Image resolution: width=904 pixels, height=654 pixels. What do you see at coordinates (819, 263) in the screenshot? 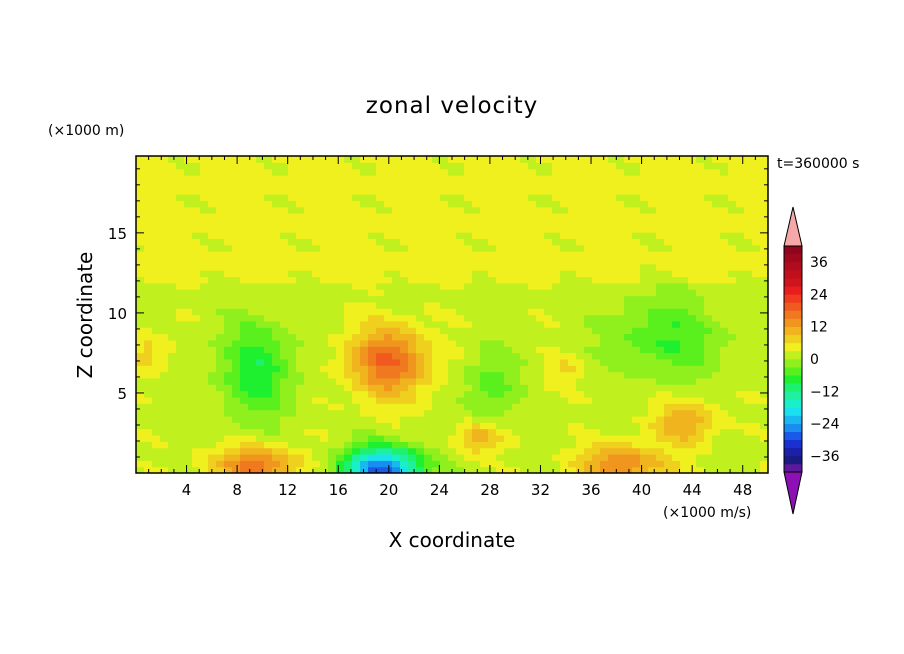
I see `colorbar-tick-label: 36` at bounding box center [819, 263].